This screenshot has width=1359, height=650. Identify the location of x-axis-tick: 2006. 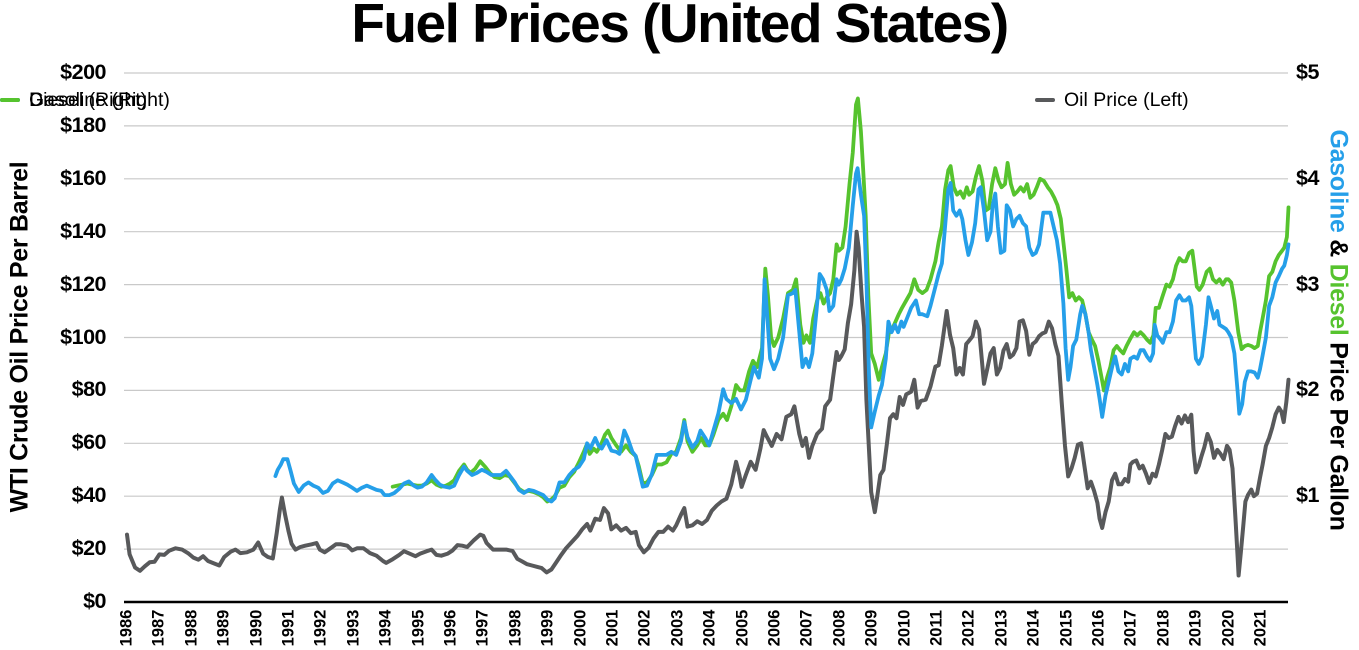
(774, 628).